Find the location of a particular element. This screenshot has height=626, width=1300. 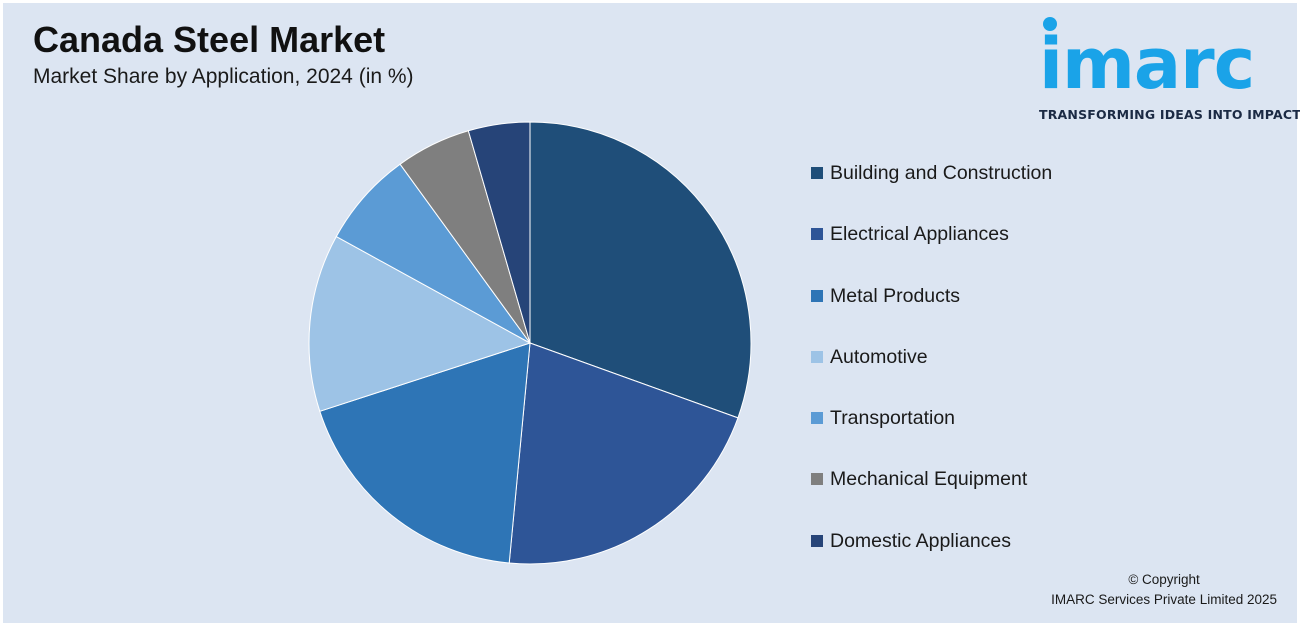

legend-label: Building and Construction is located at coordinates (941, 173).